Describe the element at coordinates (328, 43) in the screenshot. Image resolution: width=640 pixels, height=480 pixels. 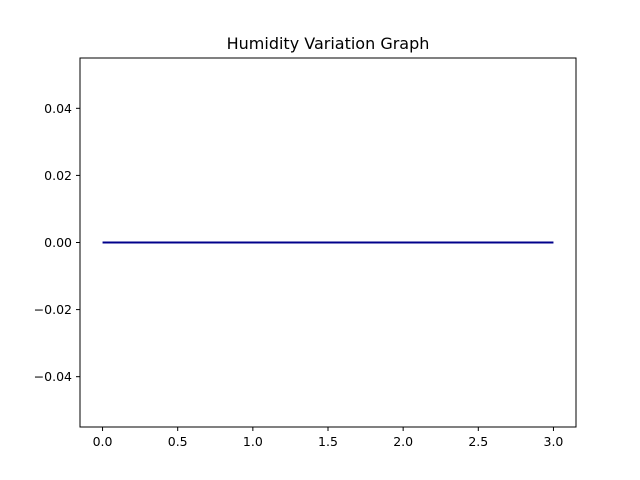
I see `chart-title: Humidity Variation Graph` at that location.